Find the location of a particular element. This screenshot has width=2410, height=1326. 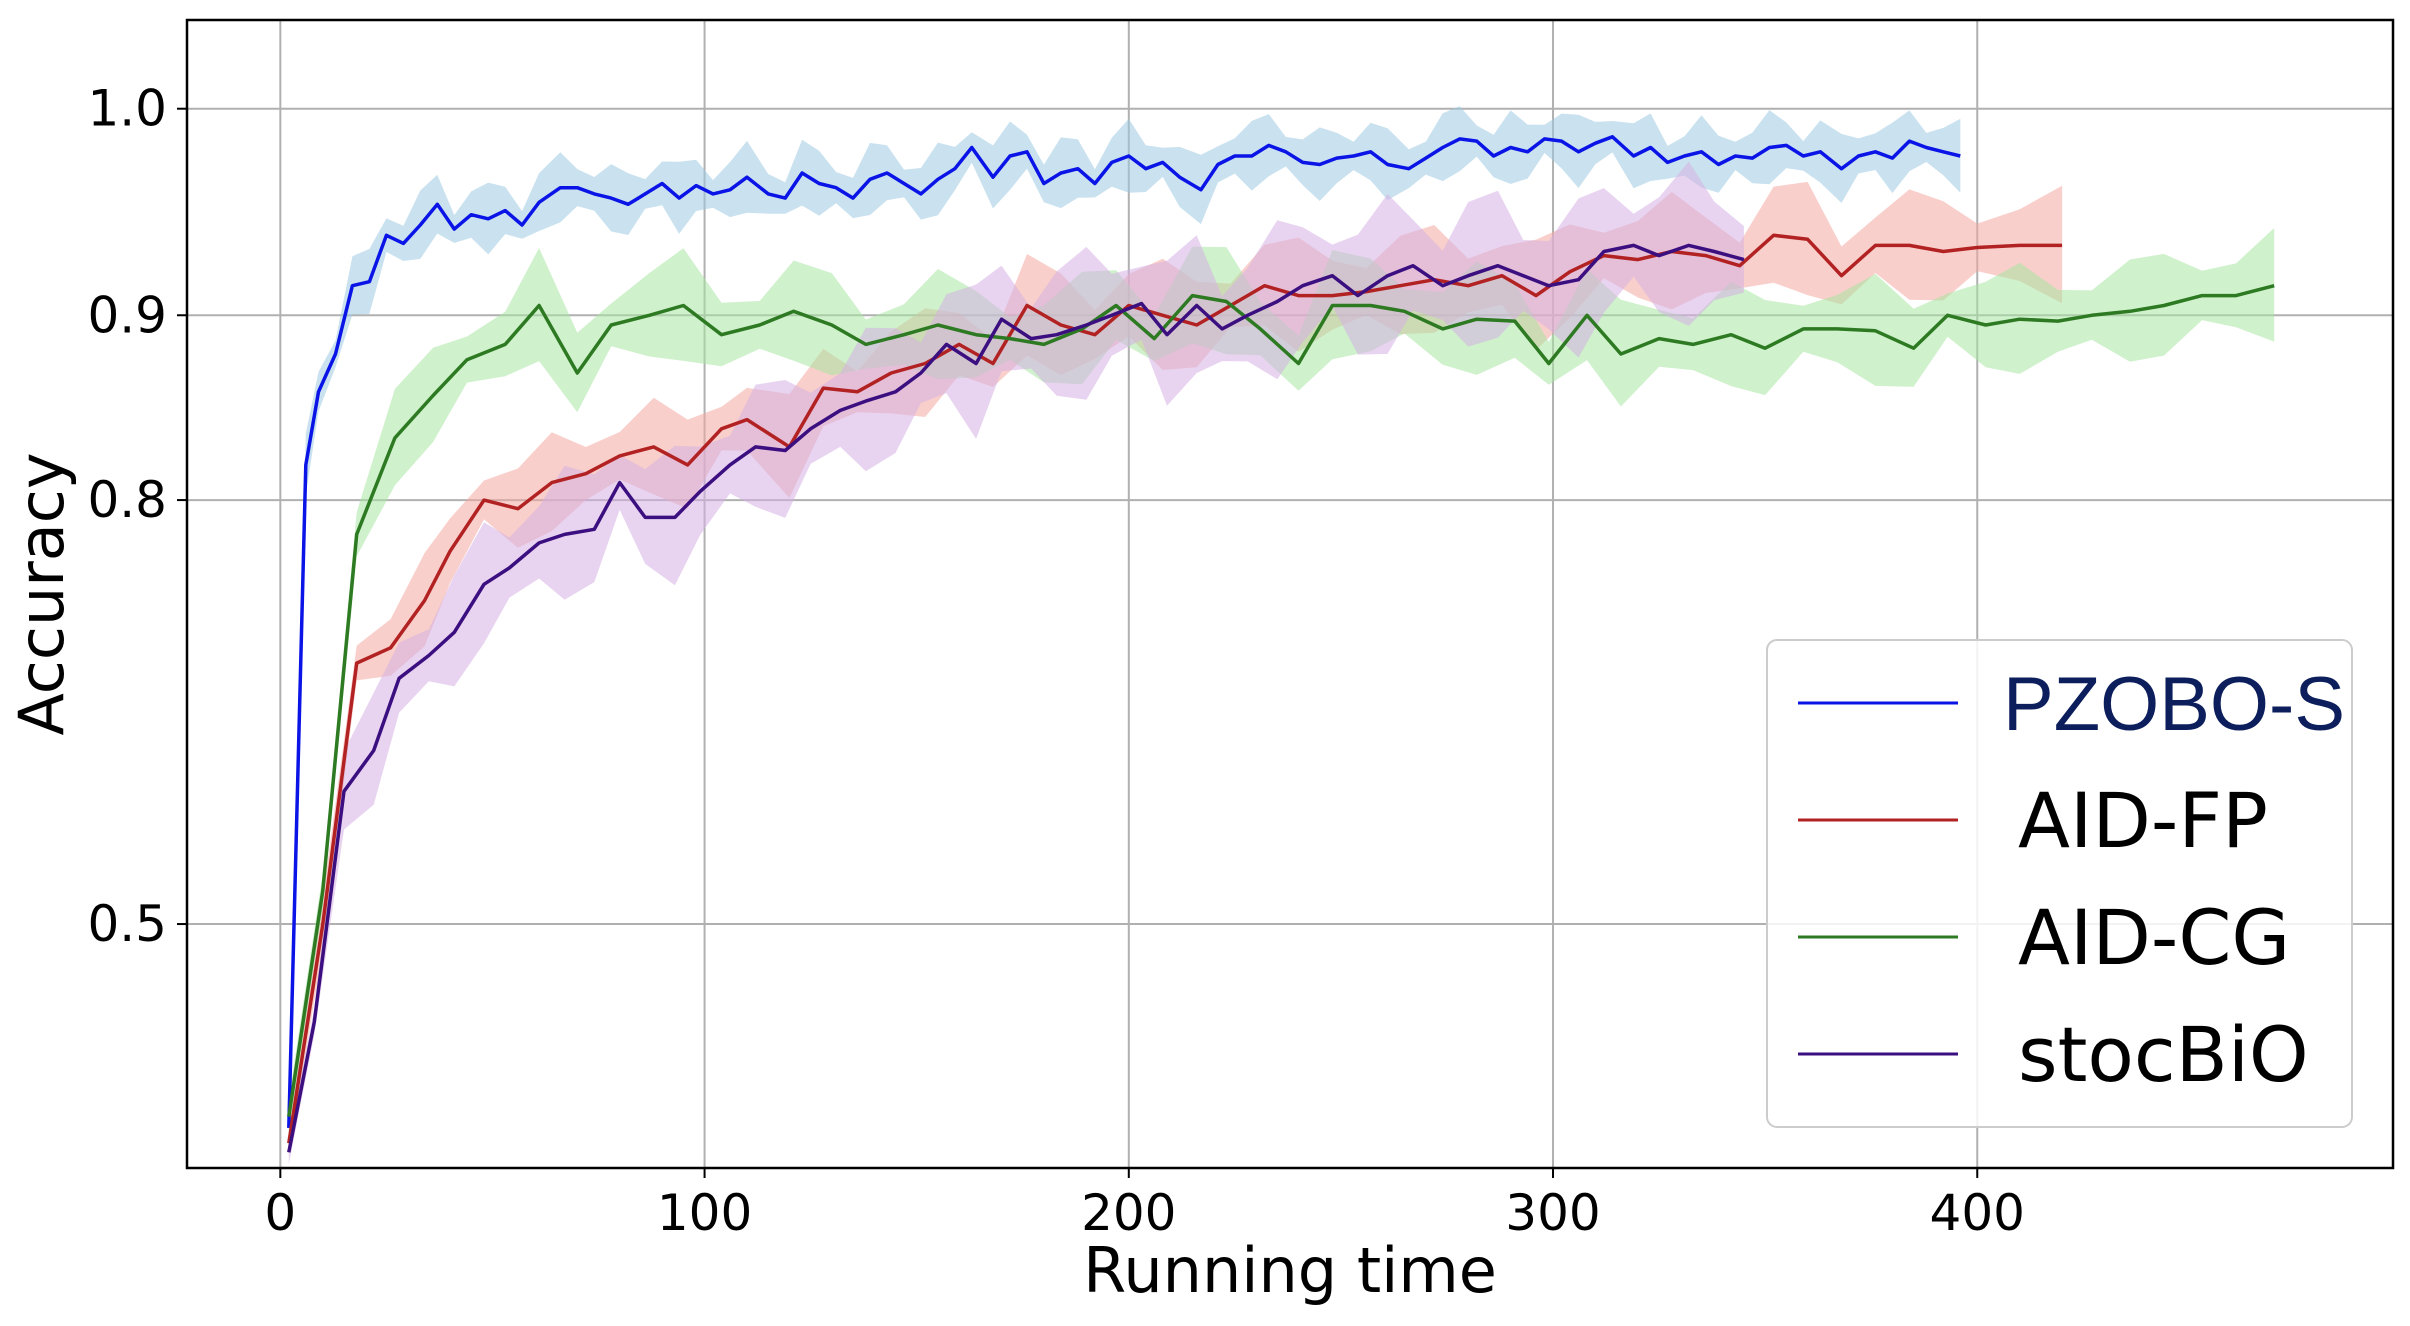

x-axis-label: Running time is located at coordinates (1290, 1270).